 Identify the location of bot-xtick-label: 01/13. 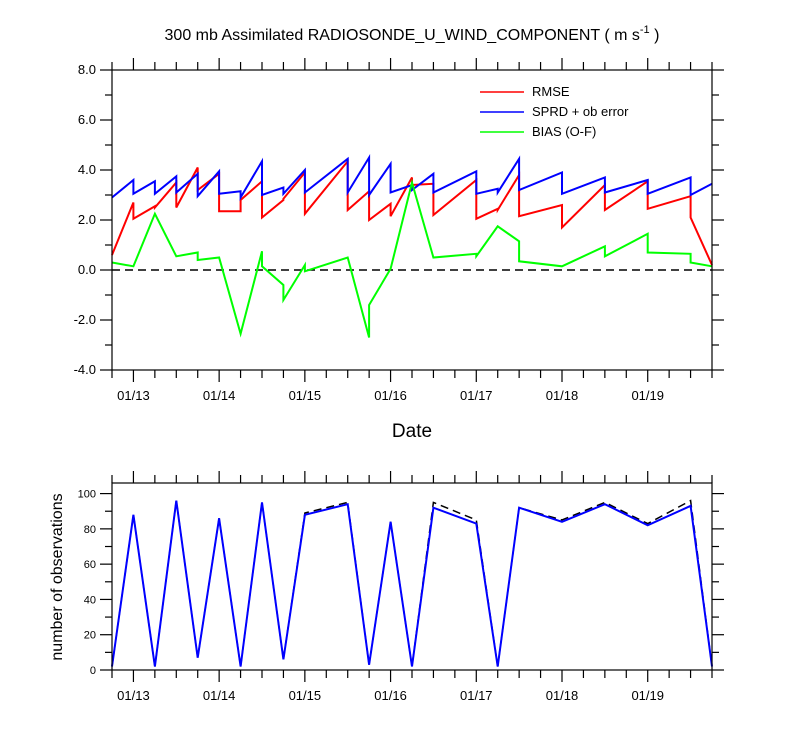
(133, 695).